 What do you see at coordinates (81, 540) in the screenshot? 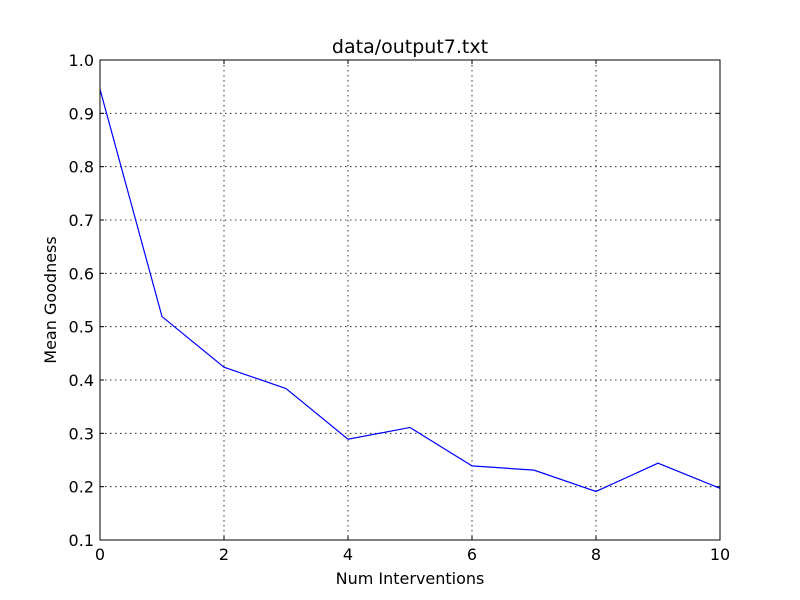
I see `y-tick-label: 0.1` at bounding box center [81, 540].